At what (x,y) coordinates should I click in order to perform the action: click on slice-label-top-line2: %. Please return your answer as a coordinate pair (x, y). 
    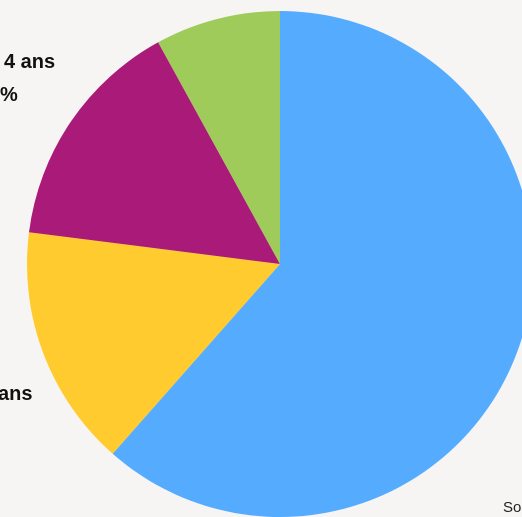
    Looking at the image, I should click on (9, 95).